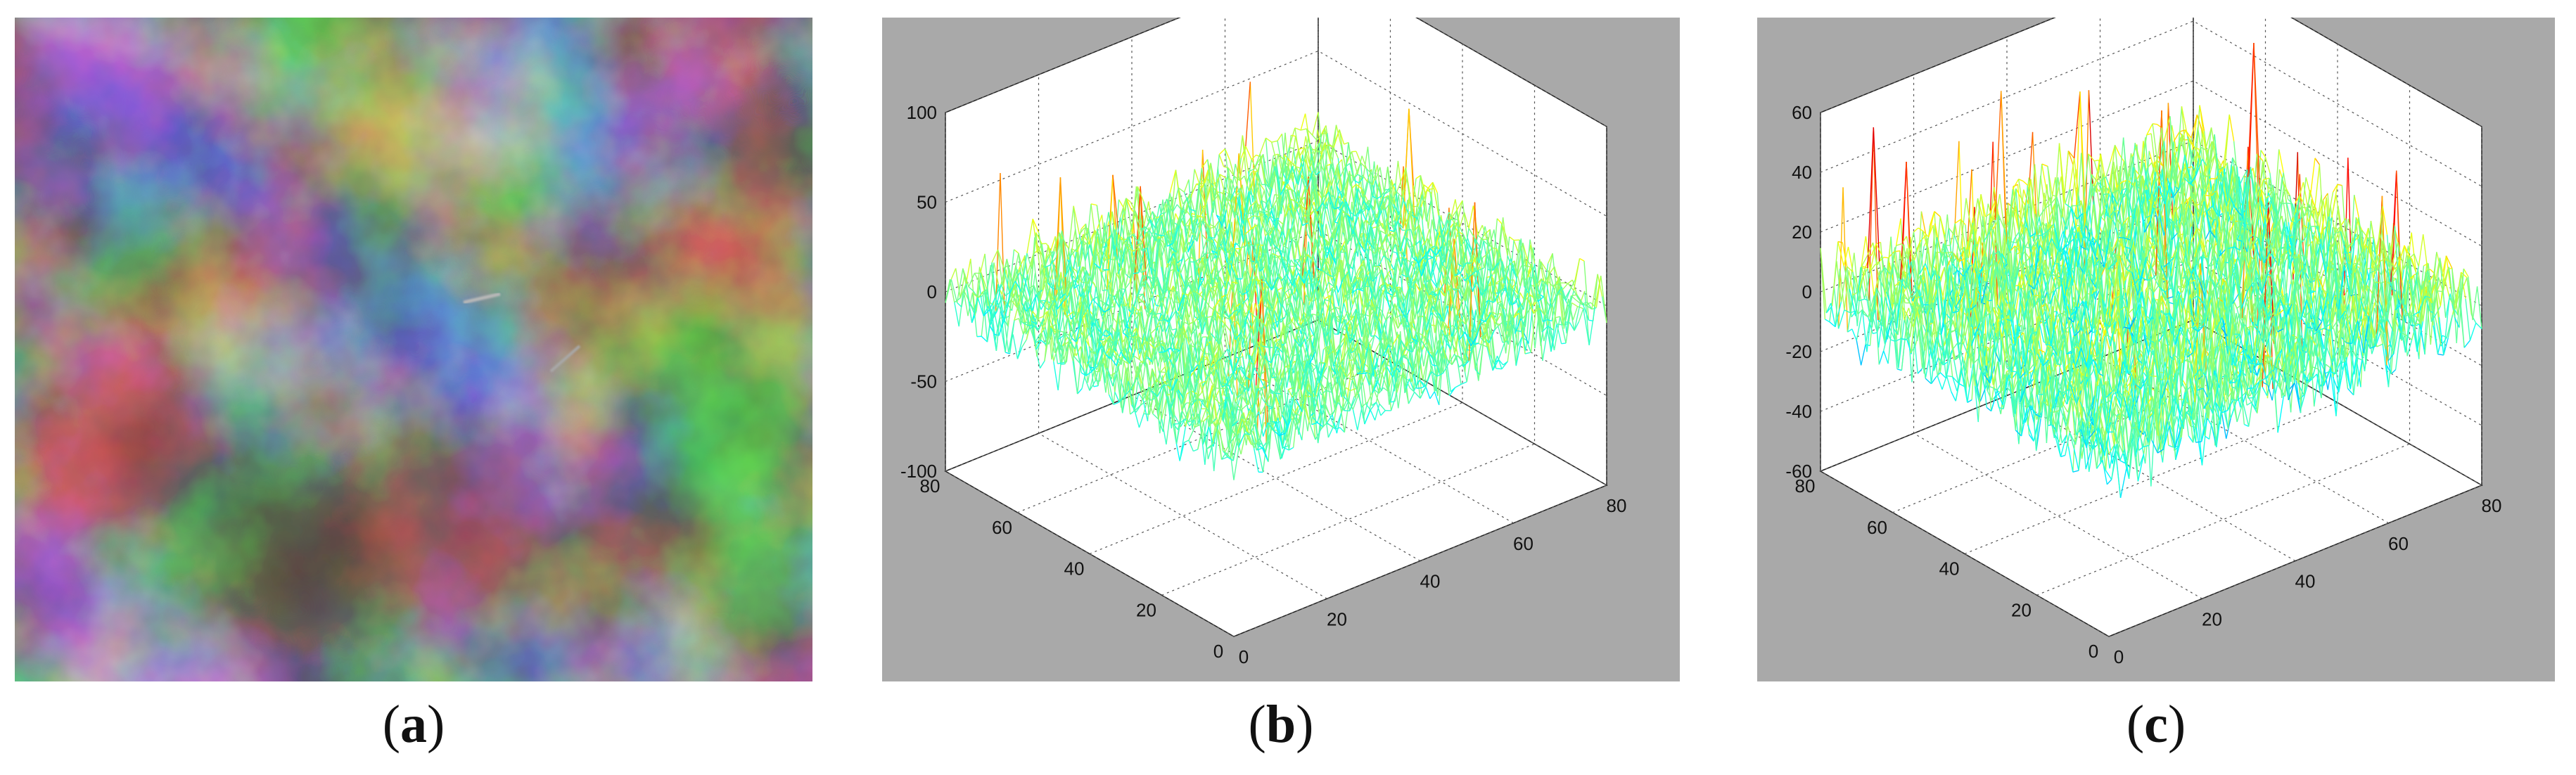 This screenshot has height=775, width=2576. Describe the element at coordinates (413, 724) in the screenshot. I see `caption-a: (a)` at that location.